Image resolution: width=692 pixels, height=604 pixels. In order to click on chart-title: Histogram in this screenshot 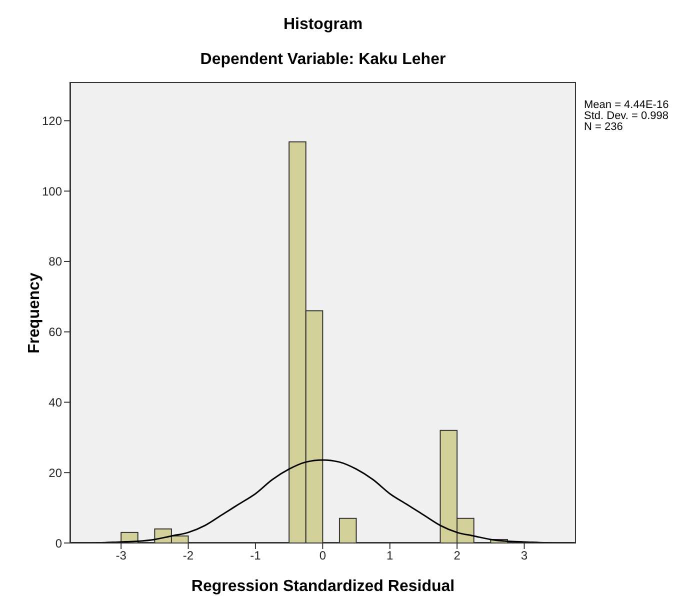, I will do `click(323, 25)`.